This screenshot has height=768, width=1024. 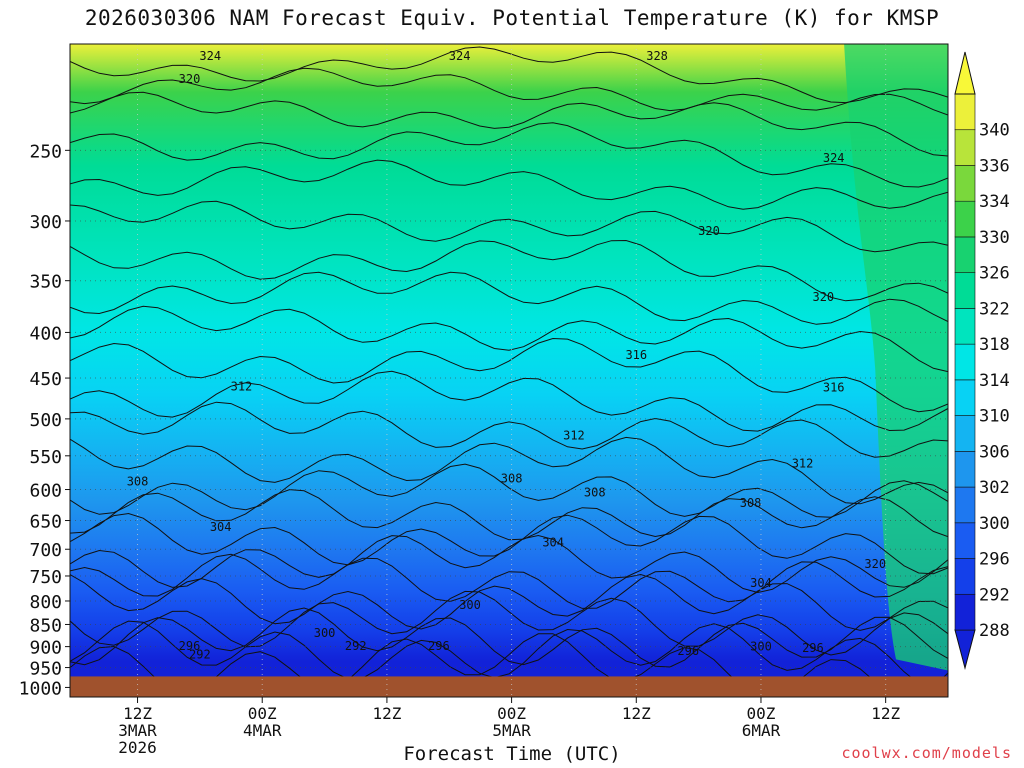 What do you see at coordinates (45, 282) in the screenshot?
I see `y-tick-label: 350` at bounding box center [45, 282].